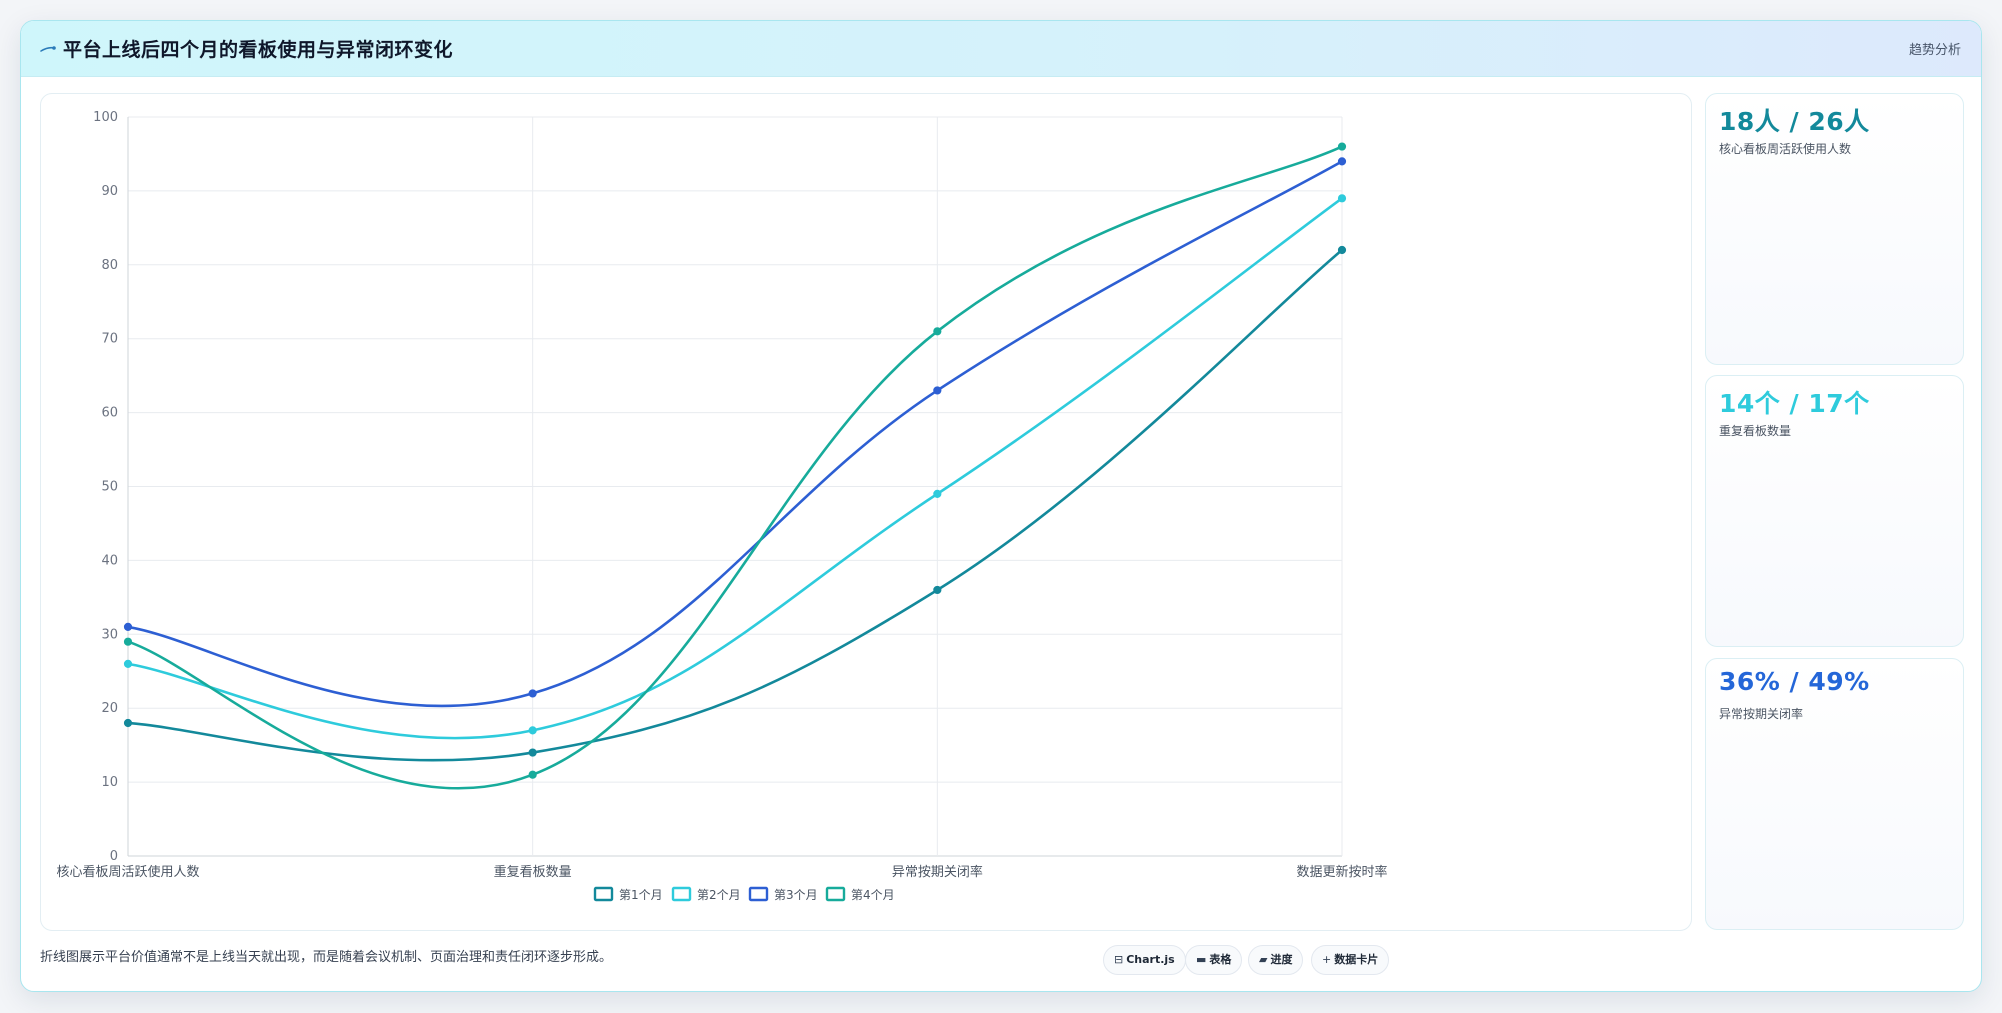  Describe the element at coordinates (1794, 121) in the screenshot. I see `stat-value: 18人 / 26人` at that location.